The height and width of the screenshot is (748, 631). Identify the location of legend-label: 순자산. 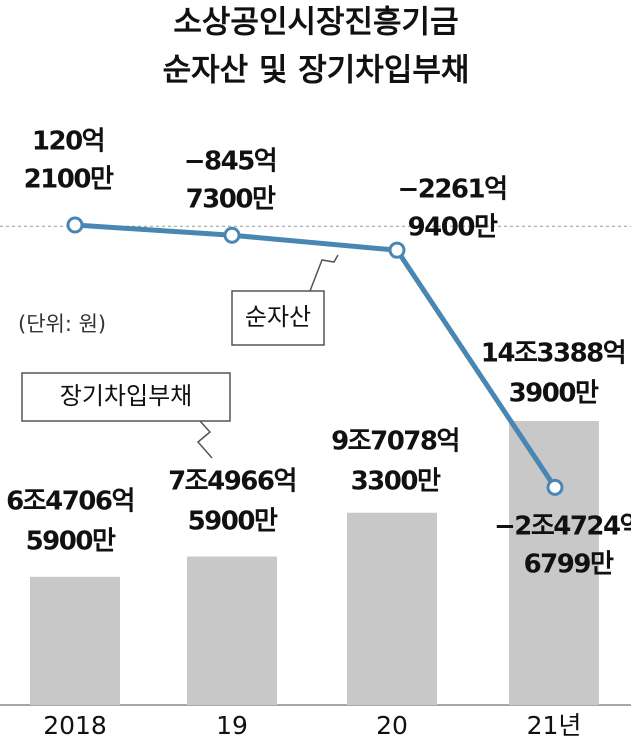
(278, 317).